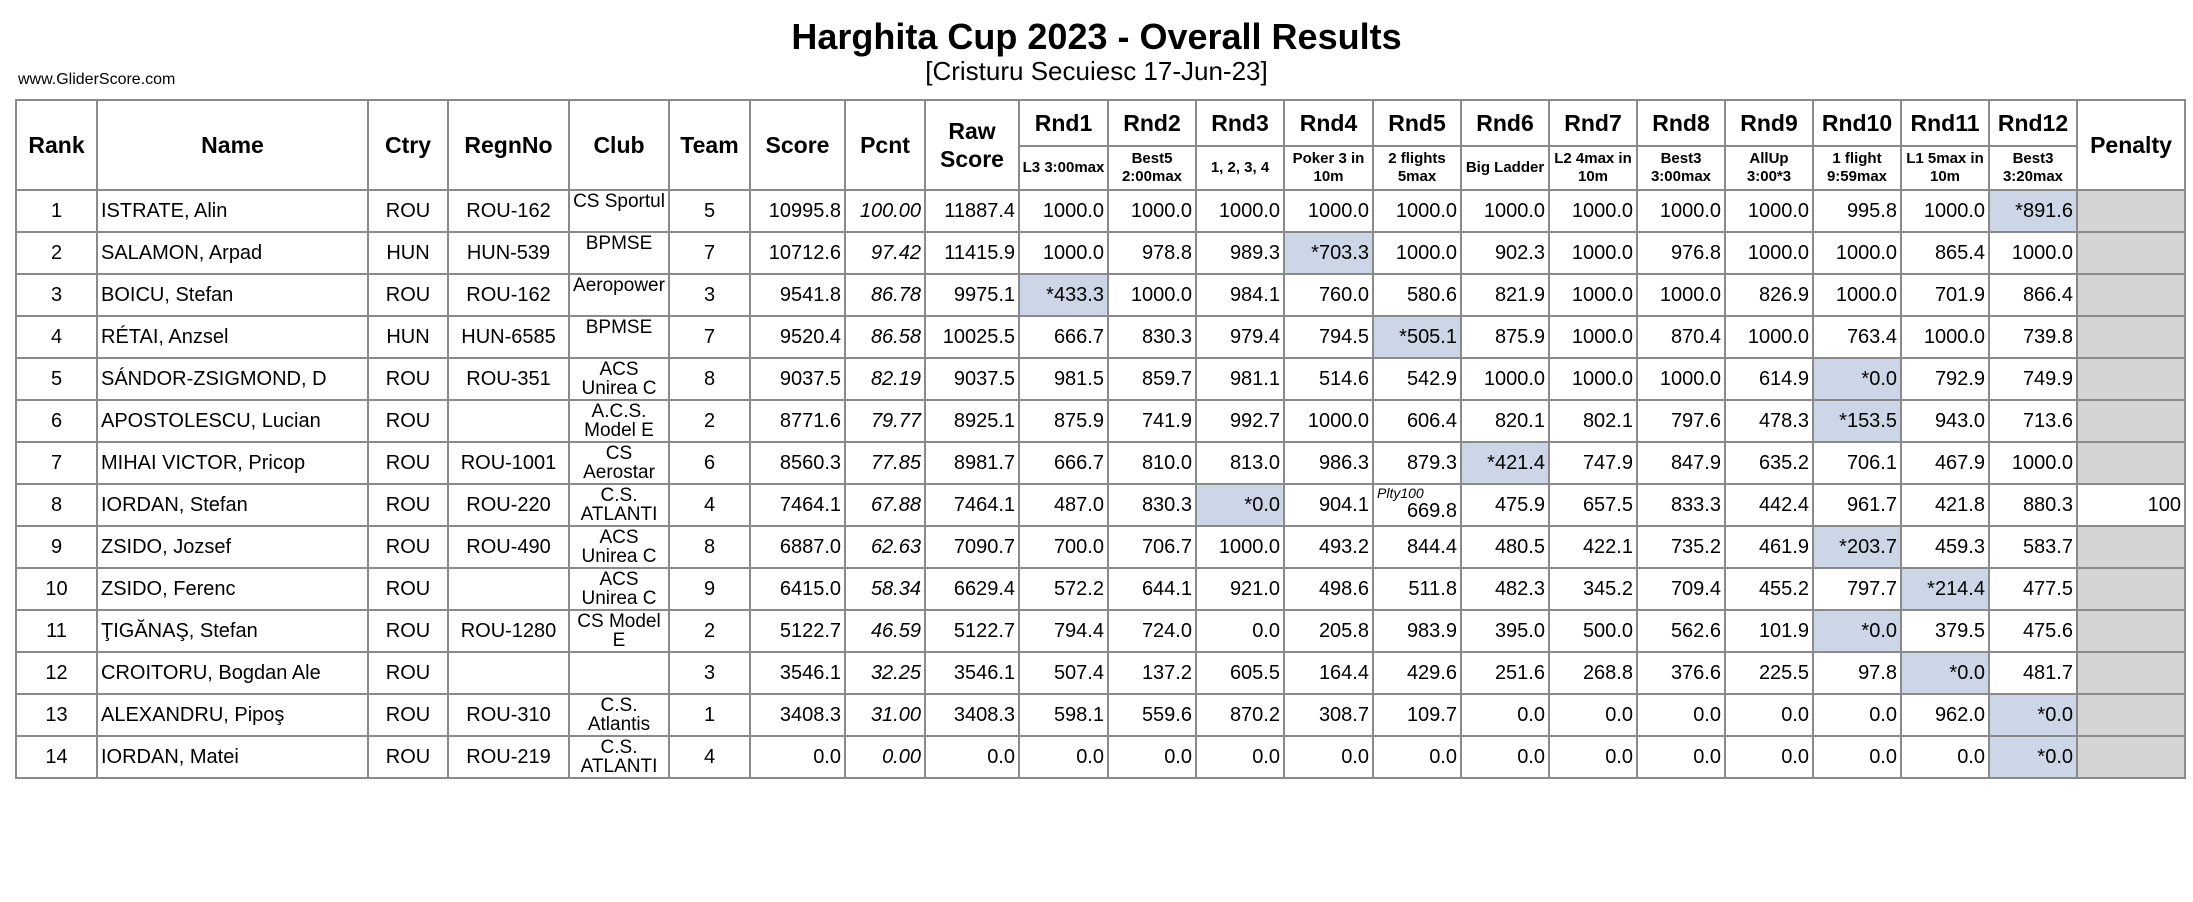 The image size is (2193, 902). What do you see at coordinates (97, 79) in the screenshot?
I see `site-url: www.GliderScore.com` at bounding box center [97, 79].